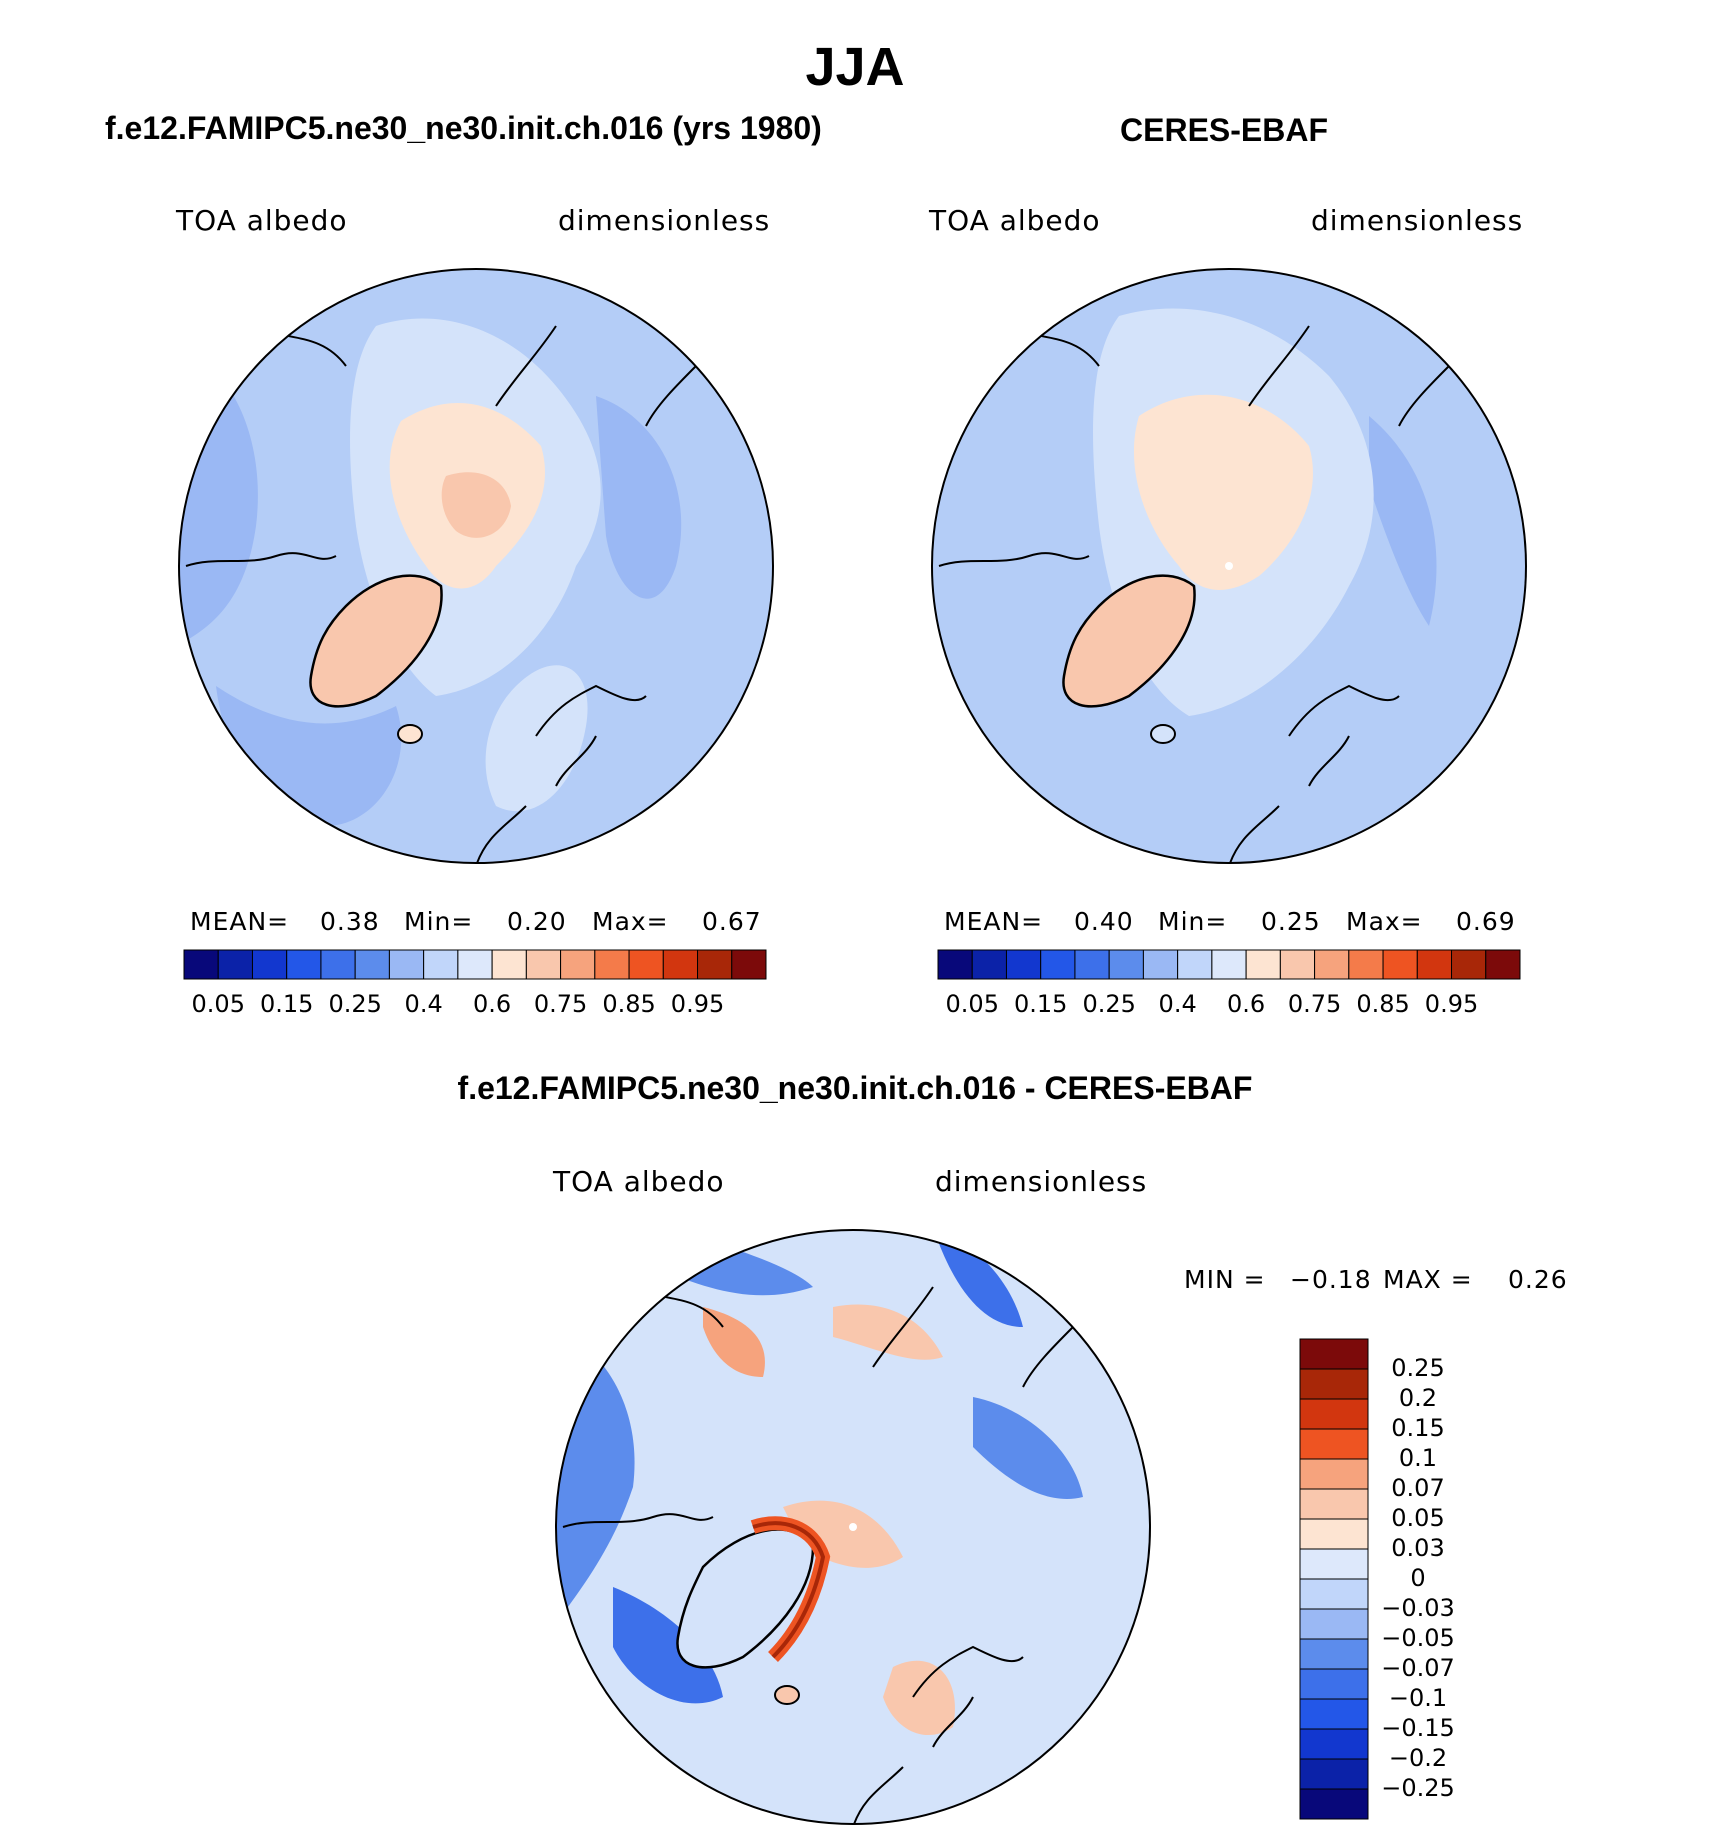 This screenshot has height=1838, width=1710. What do you see at coordinates (1418, 1758) in the screenshot?
I see `colorbar-tick-label: −0.2` at bounding box center [1418, 1758].